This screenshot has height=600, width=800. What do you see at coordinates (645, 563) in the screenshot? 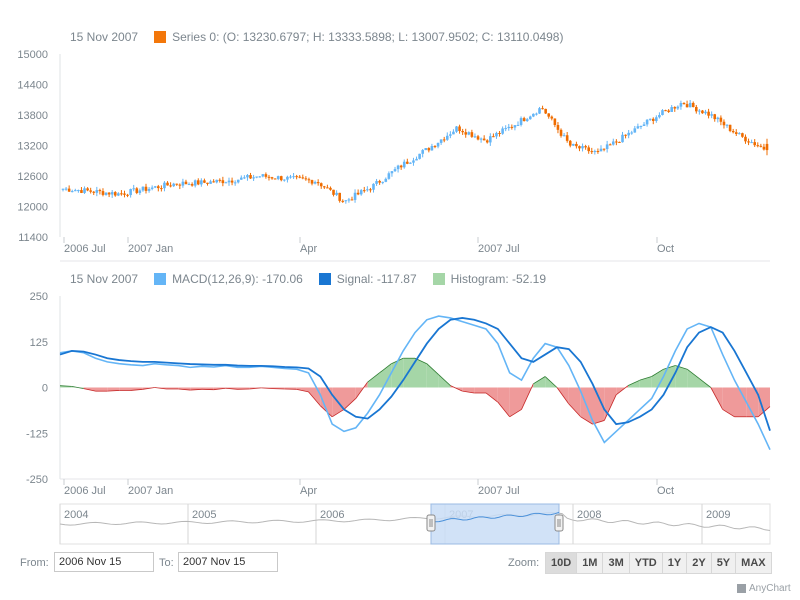
I see `zoom-button-ytd: YTD` at bounding box center [645, 563].